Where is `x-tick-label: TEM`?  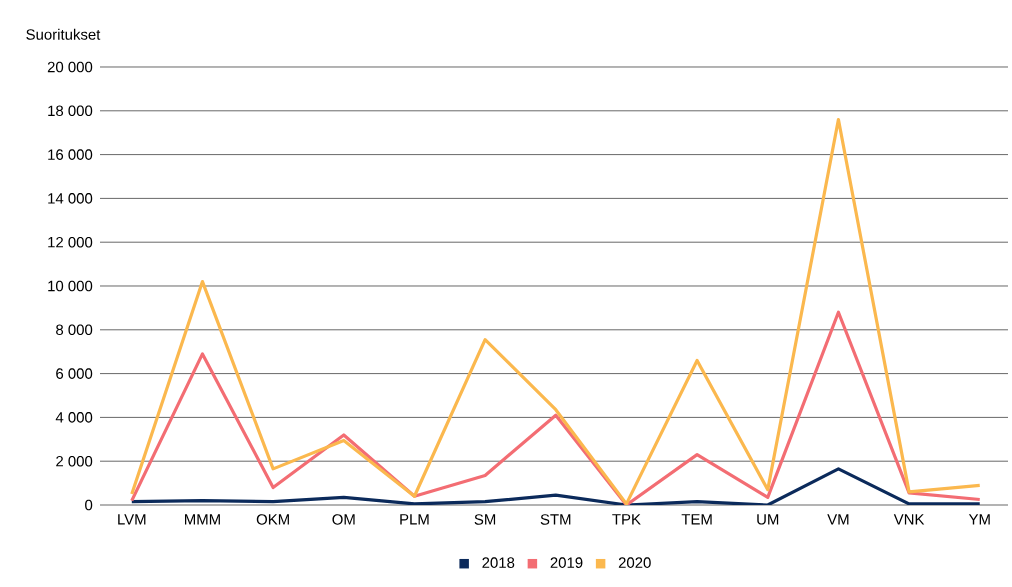
x-tick-label: TEM is located at coordinates (696, 519).